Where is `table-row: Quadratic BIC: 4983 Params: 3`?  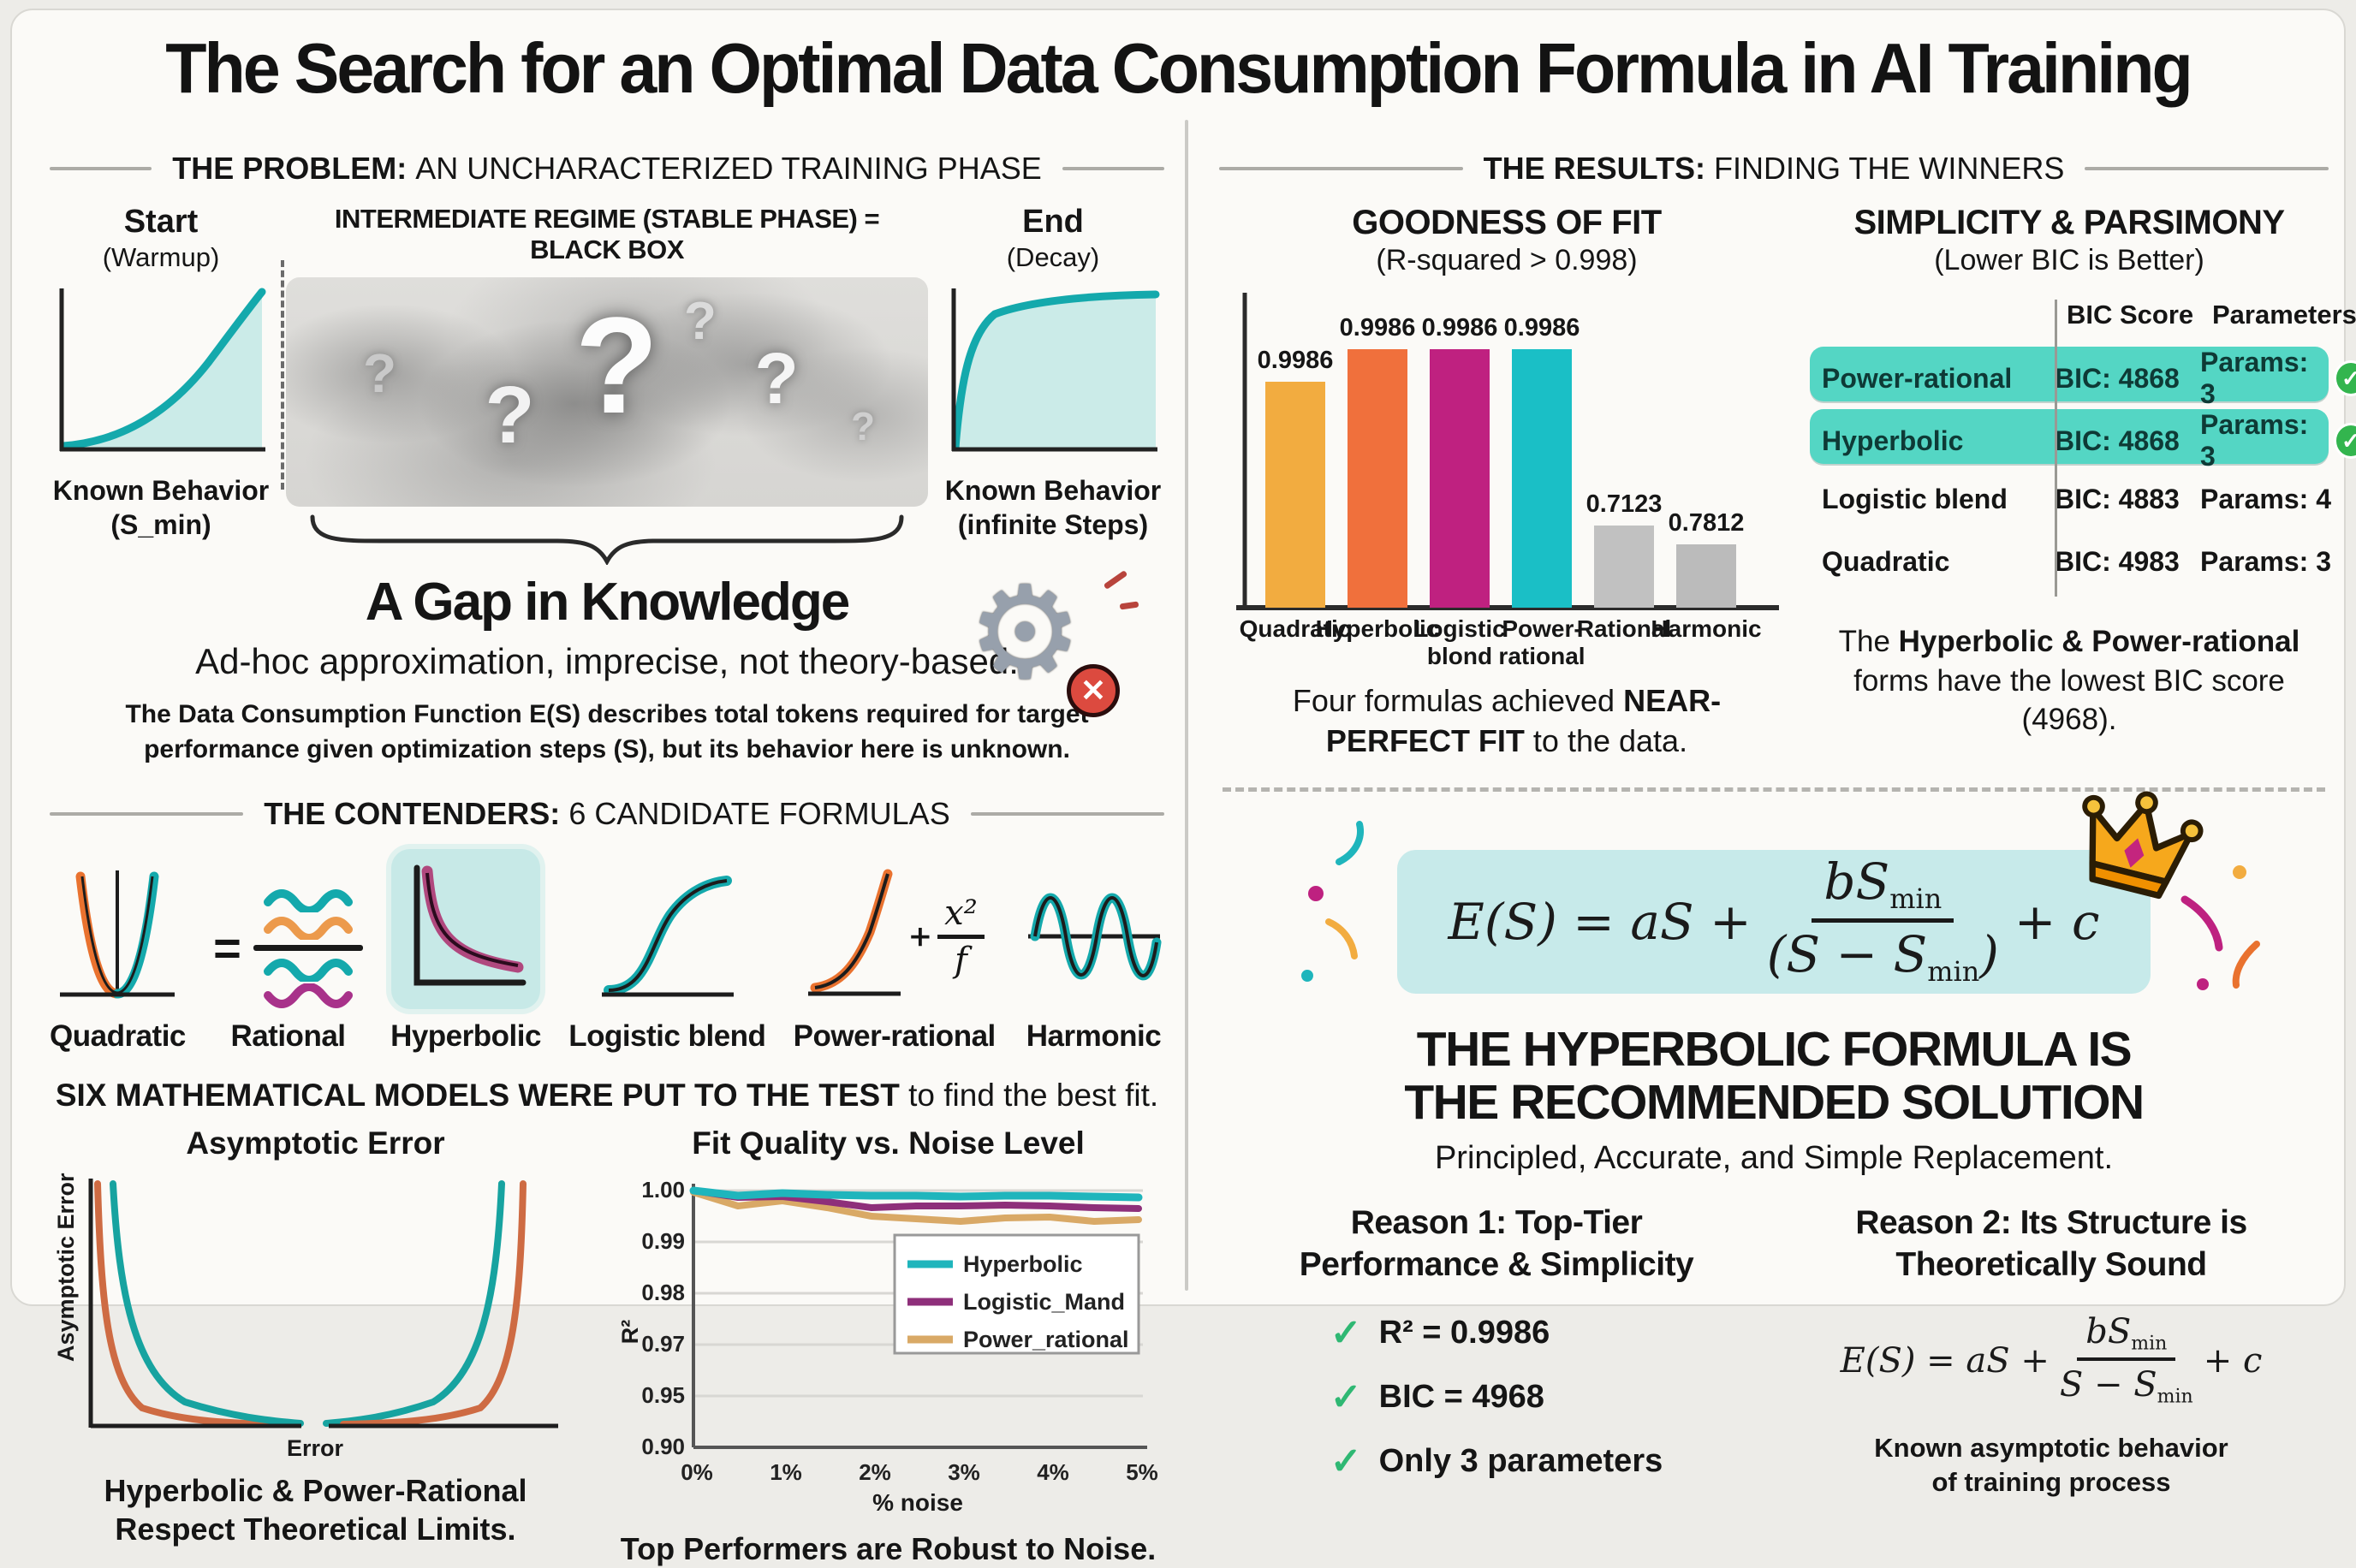
table-row: Quadratic BIC: 4983 Params: 3 is located at coordinates (2076, 561).